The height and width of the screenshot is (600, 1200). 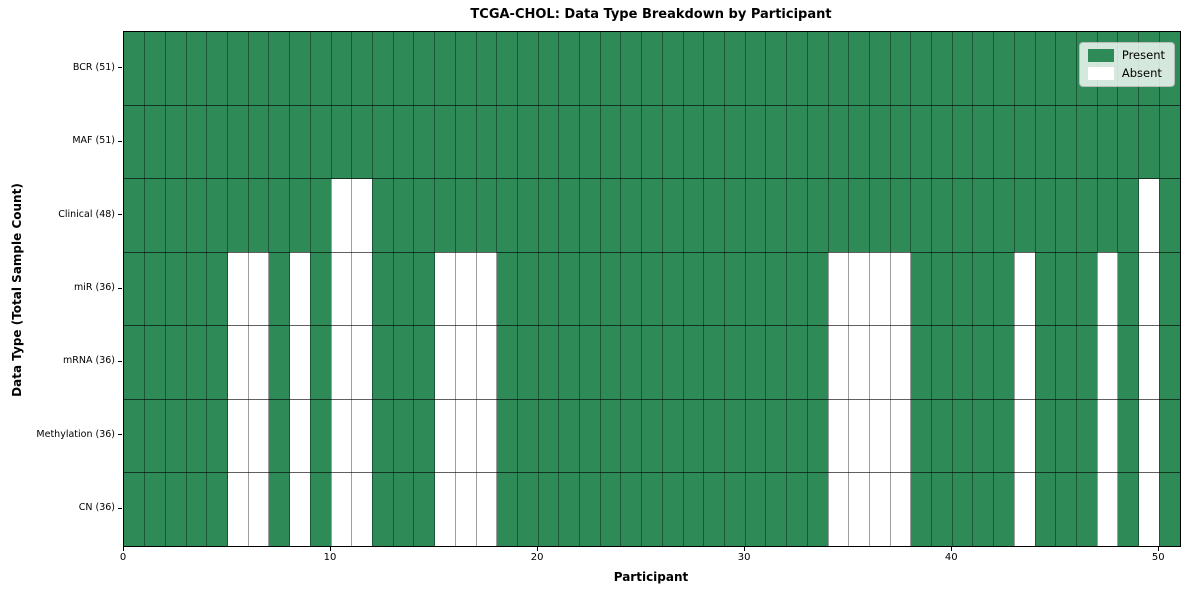 I want to click on legend-item-absent: Absent, so click(x=1126, y=73).